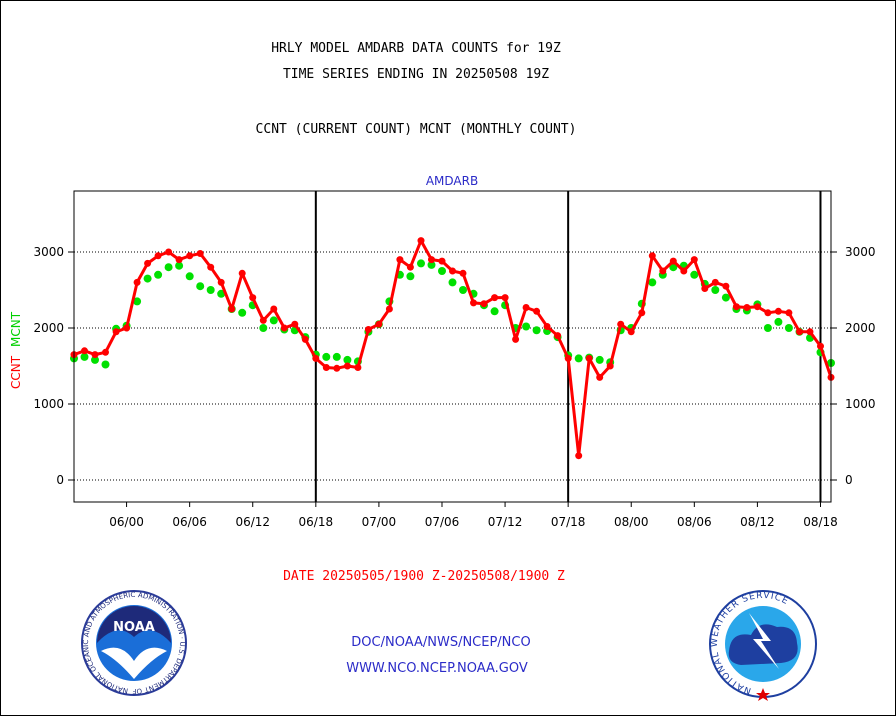 The height and width of the screenshot is (716, 896). I want to click on footer-link-website: WWW.NCO.NCEP.NOAA.GOV, so click(437, 668).